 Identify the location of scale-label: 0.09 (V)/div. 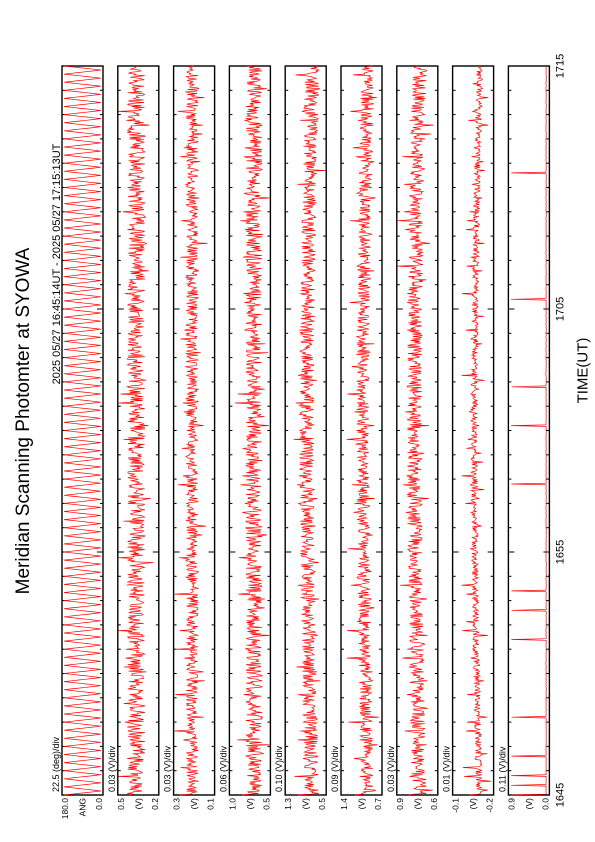
(335, 768).